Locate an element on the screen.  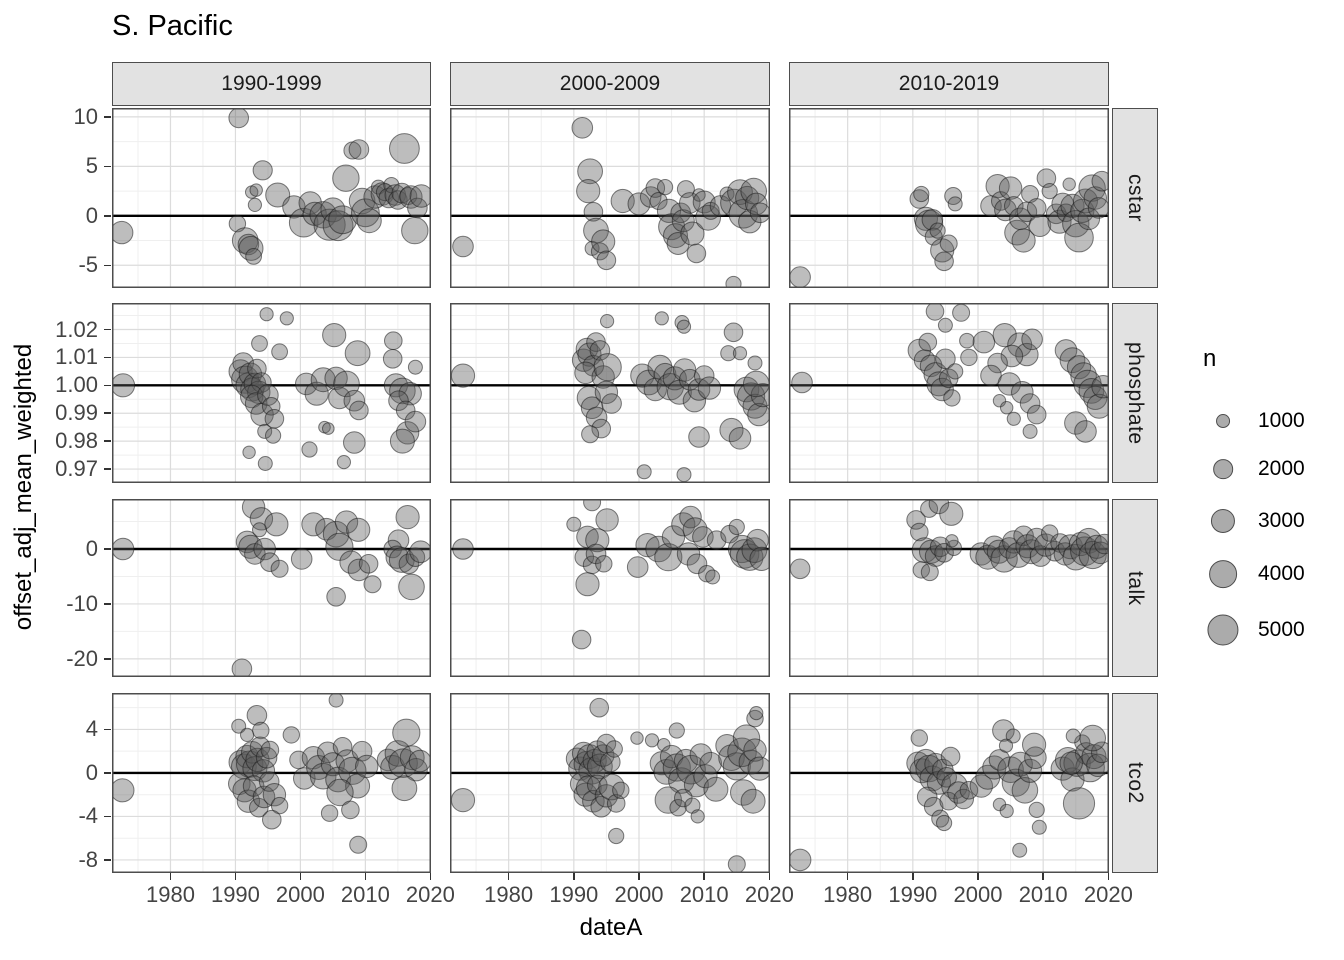
facet-panel-tco2-1990-1999 is located at coordinates (271, 783).